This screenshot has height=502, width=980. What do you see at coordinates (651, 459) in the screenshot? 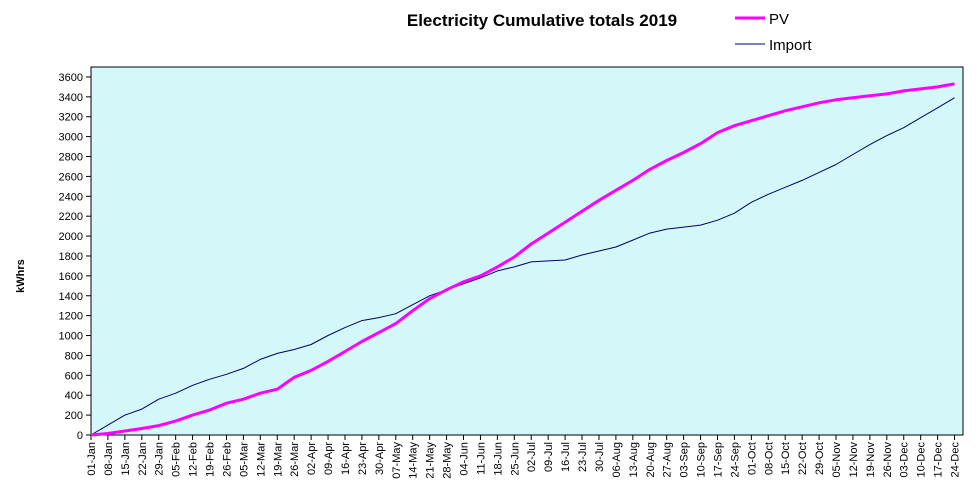
I see `x-tick-label: 20-Aug` at bounding box center [651, 459].